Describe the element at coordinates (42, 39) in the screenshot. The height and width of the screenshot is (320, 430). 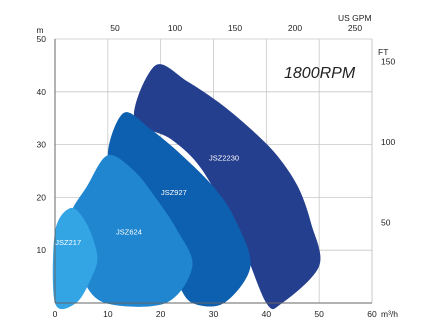
I see `y-tick-label: 50` at that location.